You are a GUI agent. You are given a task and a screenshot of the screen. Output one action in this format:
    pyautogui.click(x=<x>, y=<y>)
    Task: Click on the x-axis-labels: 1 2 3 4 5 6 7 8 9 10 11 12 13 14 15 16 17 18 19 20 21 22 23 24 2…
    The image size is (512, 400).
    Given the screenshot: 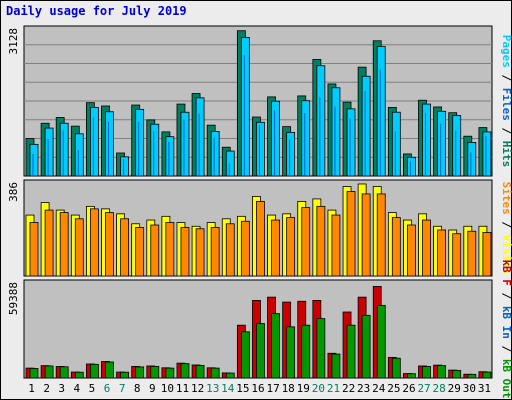 What is the action you would take?
    pyautogui.click(x=259, y=388)
    